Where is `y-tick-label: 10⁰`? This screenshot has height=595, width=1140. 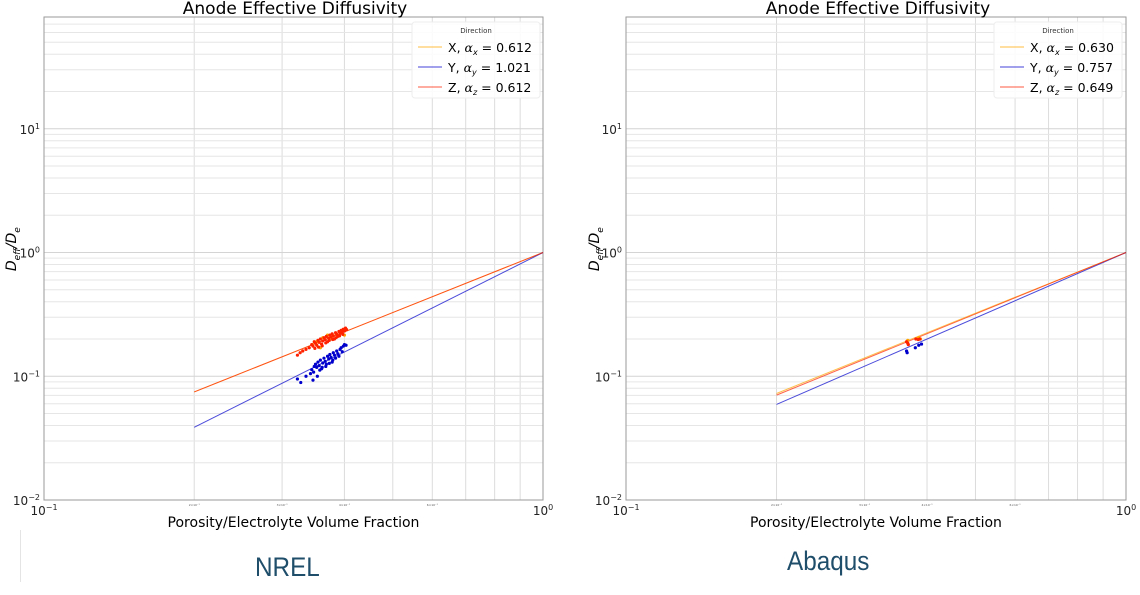 y-tick-label: 10⁰ is located at coordinates (612, 253).